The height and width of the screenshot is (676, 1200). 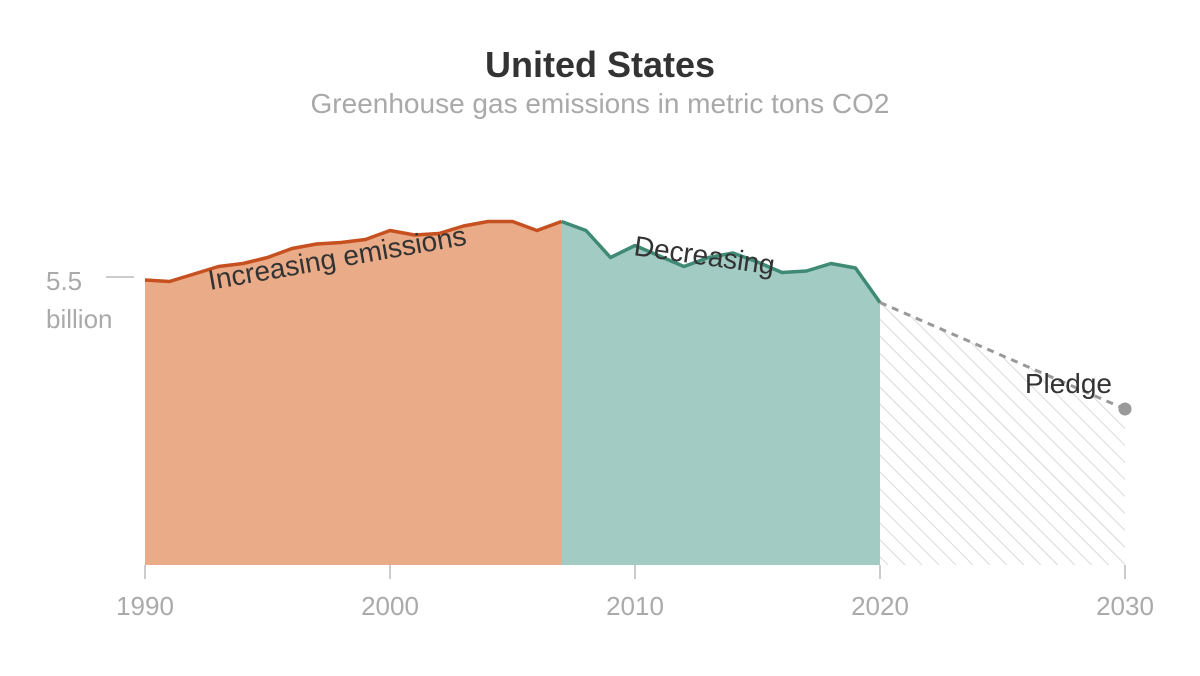 What do you see at coordinates (880, 606) in the screenshot?
I see `x-tick-label-2020: 2020` at bounding box center [880, 606].